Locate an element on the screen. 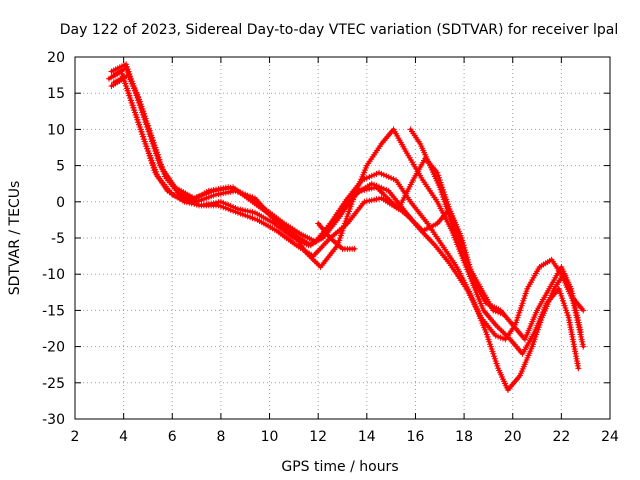 This screenshot has height=480, width=640. x-tick-label: 6 is located at coordinates (172, 437).